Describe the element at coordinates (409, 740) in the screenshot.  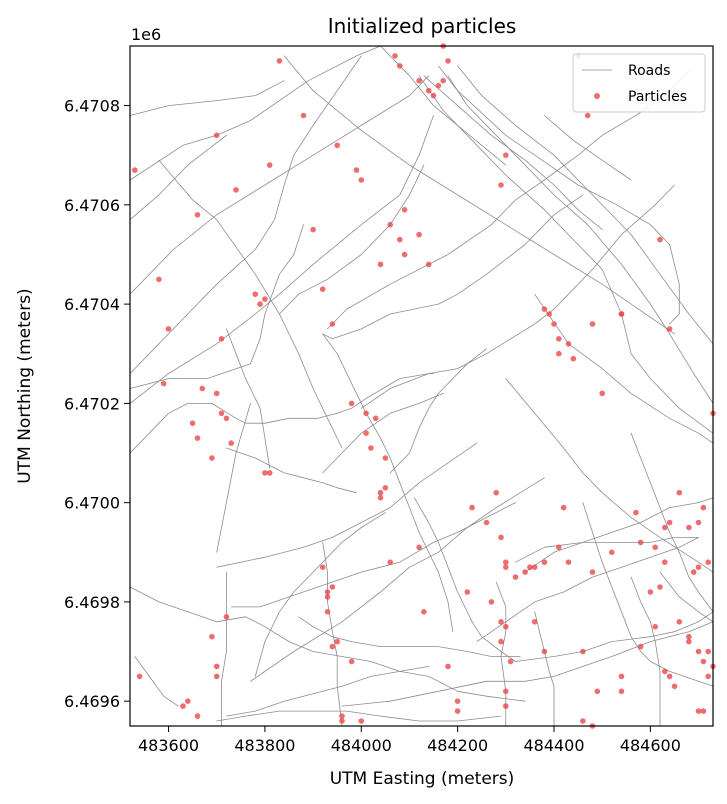
I see `x-axis: 483600 483800 484000 484200 484400 484600` at that location.